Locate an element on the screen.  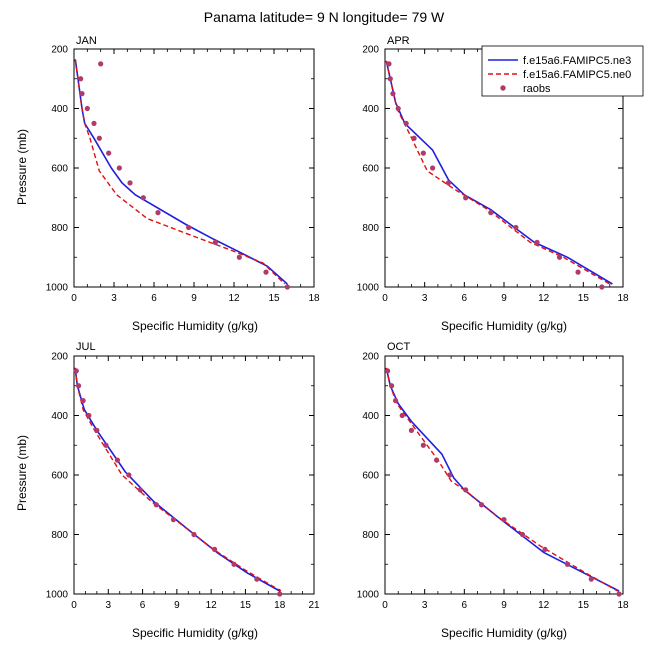
legend-marker-raobs is located at coordinates (503, 88).